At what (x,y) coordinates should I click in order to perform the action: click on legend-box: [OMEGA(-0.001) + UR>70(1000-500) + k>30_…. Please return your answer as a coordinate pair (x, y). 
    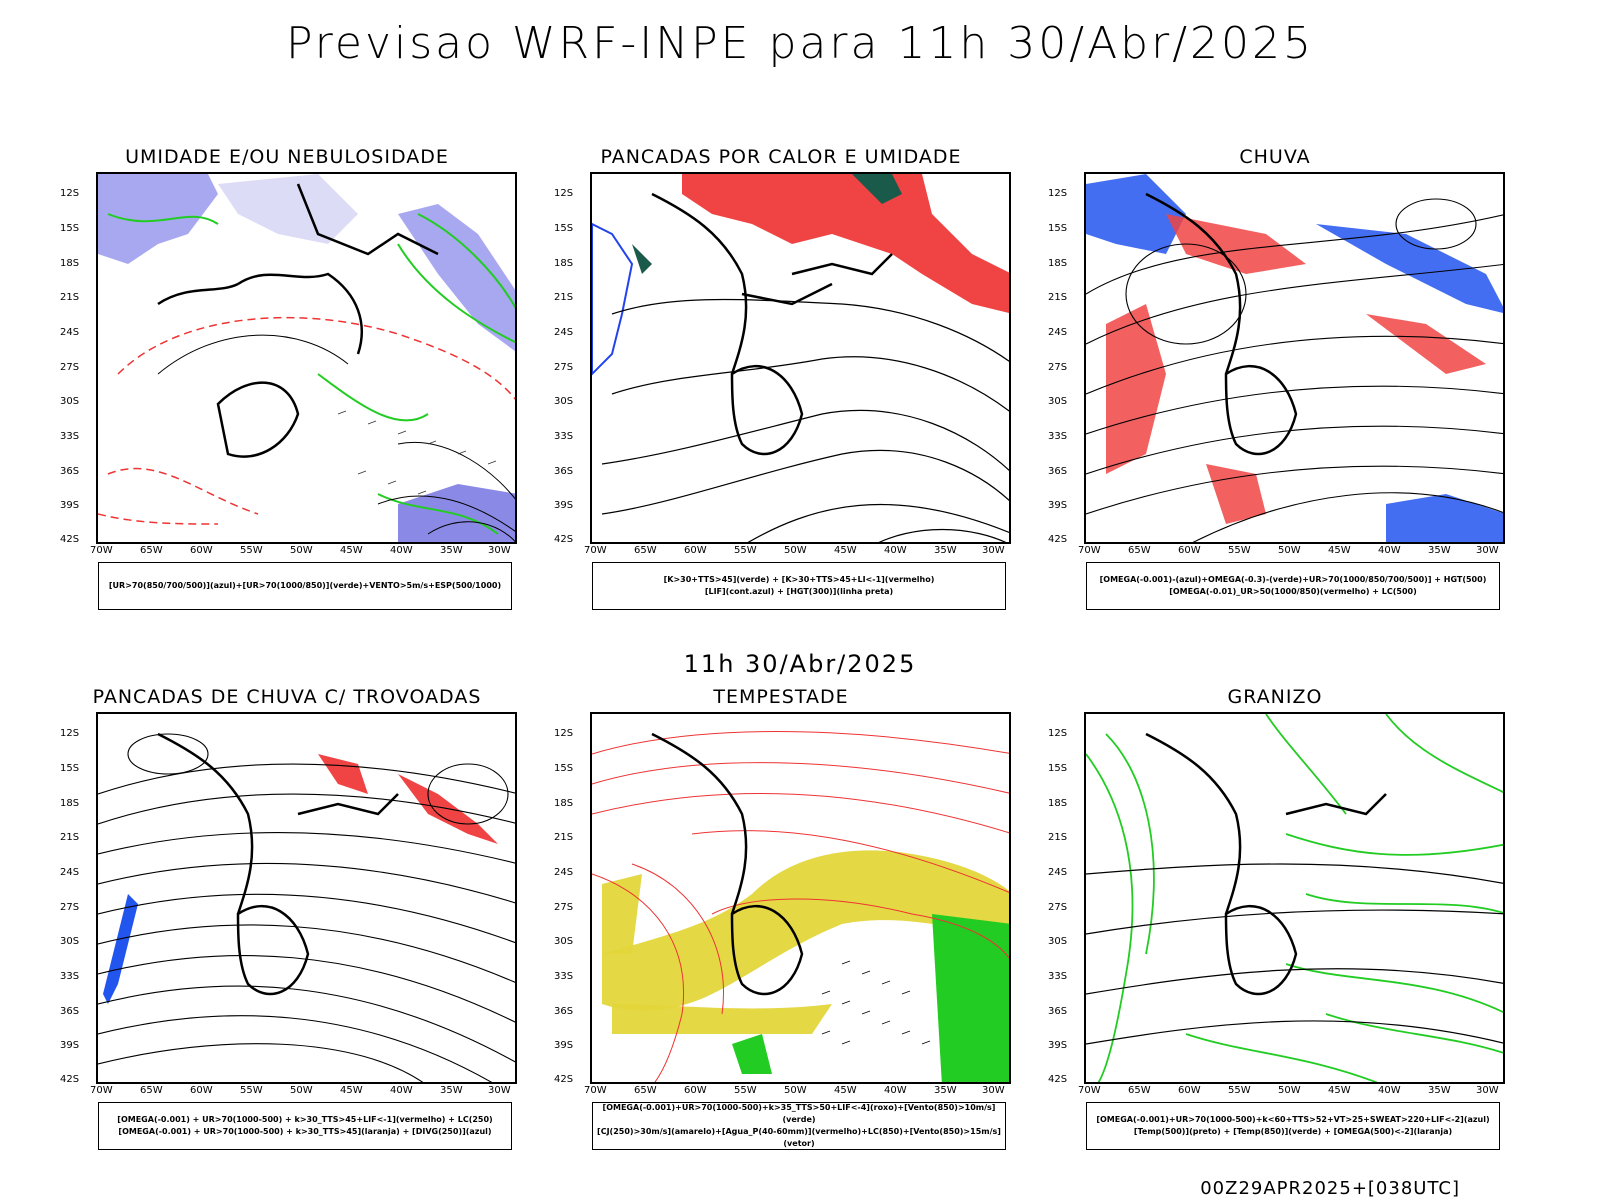
    Looking at the image, I should click on (305, 1126).